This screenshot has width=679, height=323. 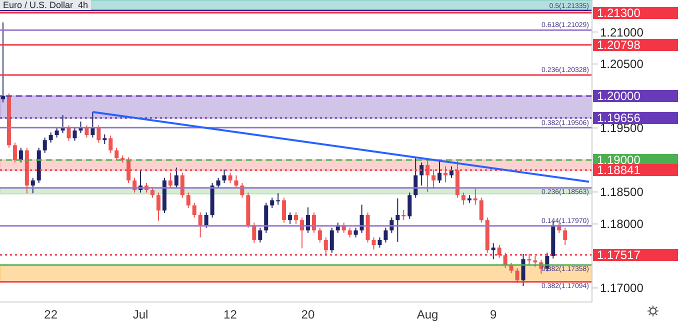 I want to click on x-tick-label: 20, so click(x=308, y=315).